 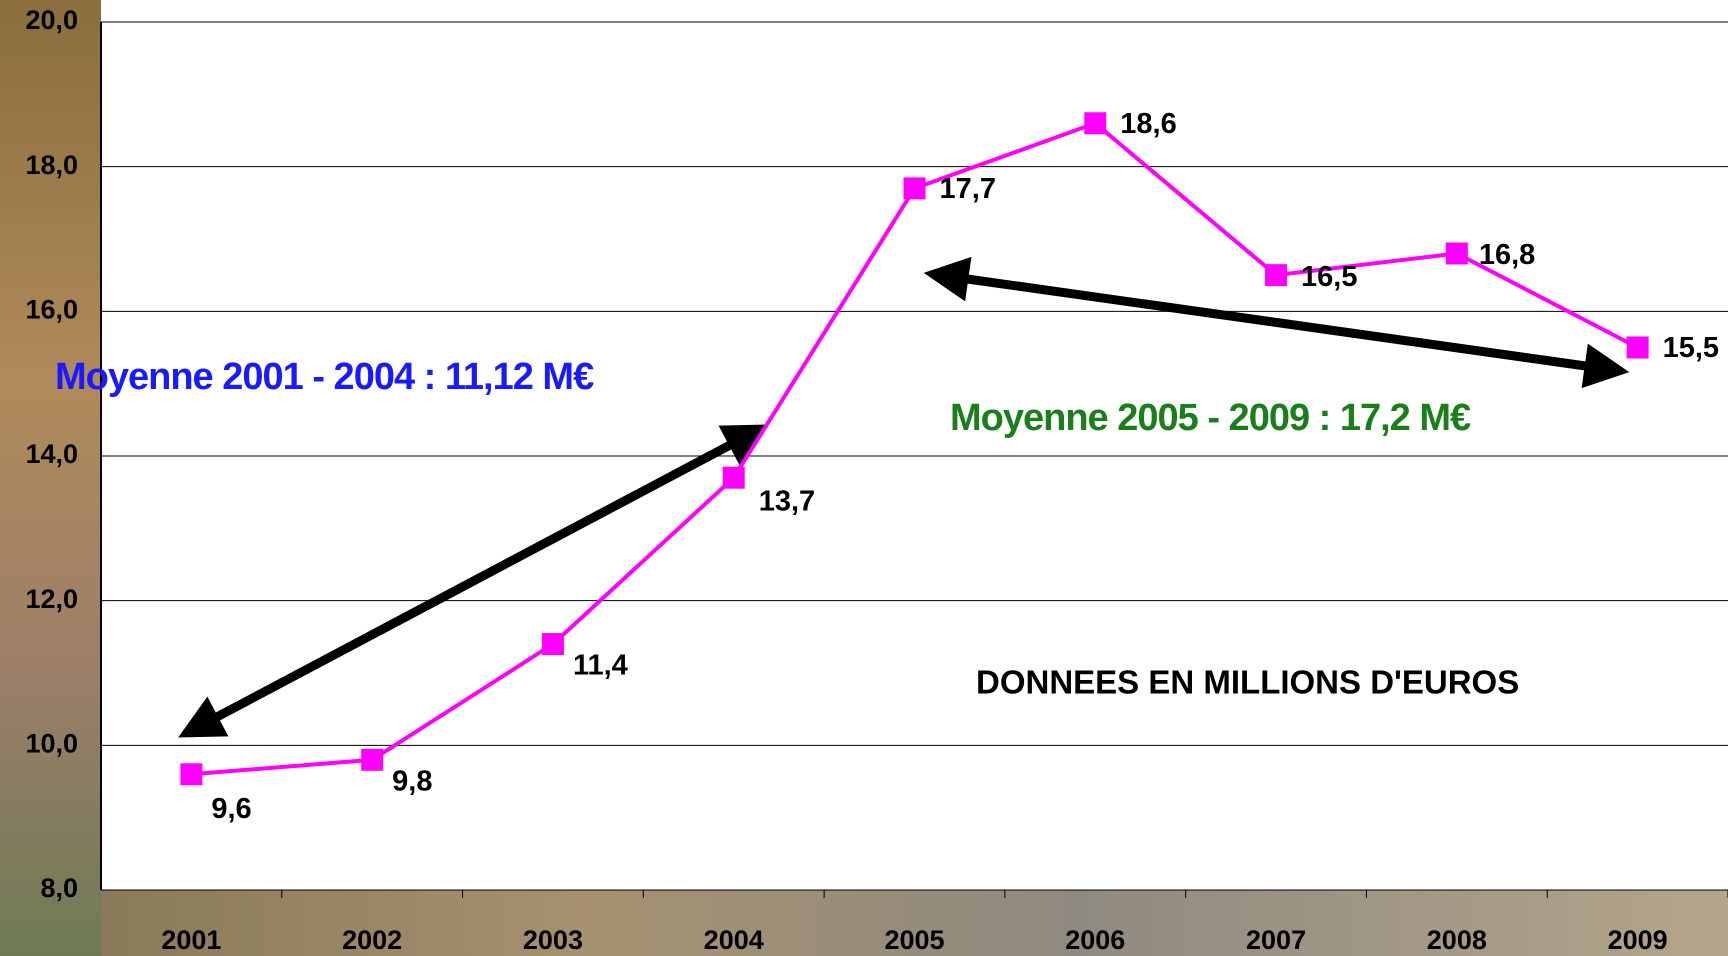 I want to click on annotation: Moyenne 2001 - 2004 : 11,12 M€, so click(x=324, y=377).